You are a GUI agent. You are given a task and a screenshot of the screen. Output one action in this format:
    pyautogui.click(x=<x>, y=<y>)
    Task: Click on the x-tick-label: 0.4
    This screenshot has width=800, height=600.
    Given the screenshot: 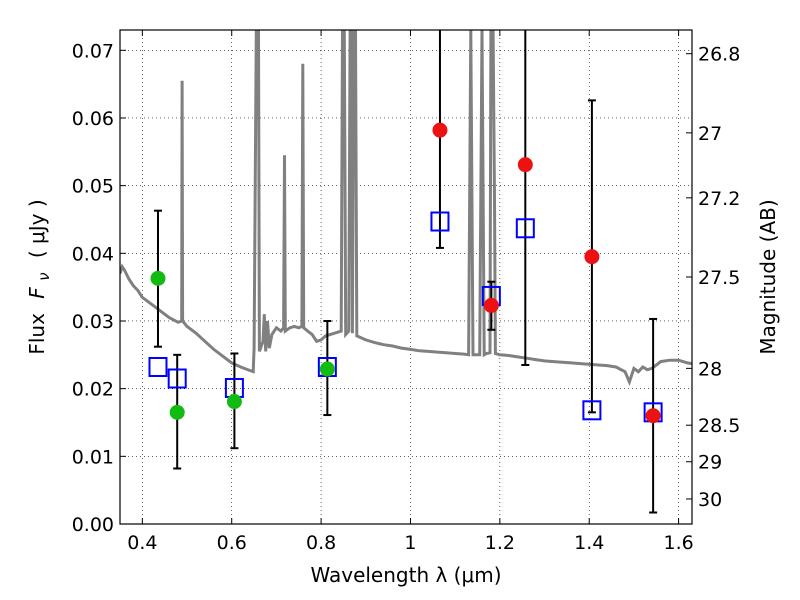 What is the action you would take?
    pyautogui.click(x=142, y=543)
    